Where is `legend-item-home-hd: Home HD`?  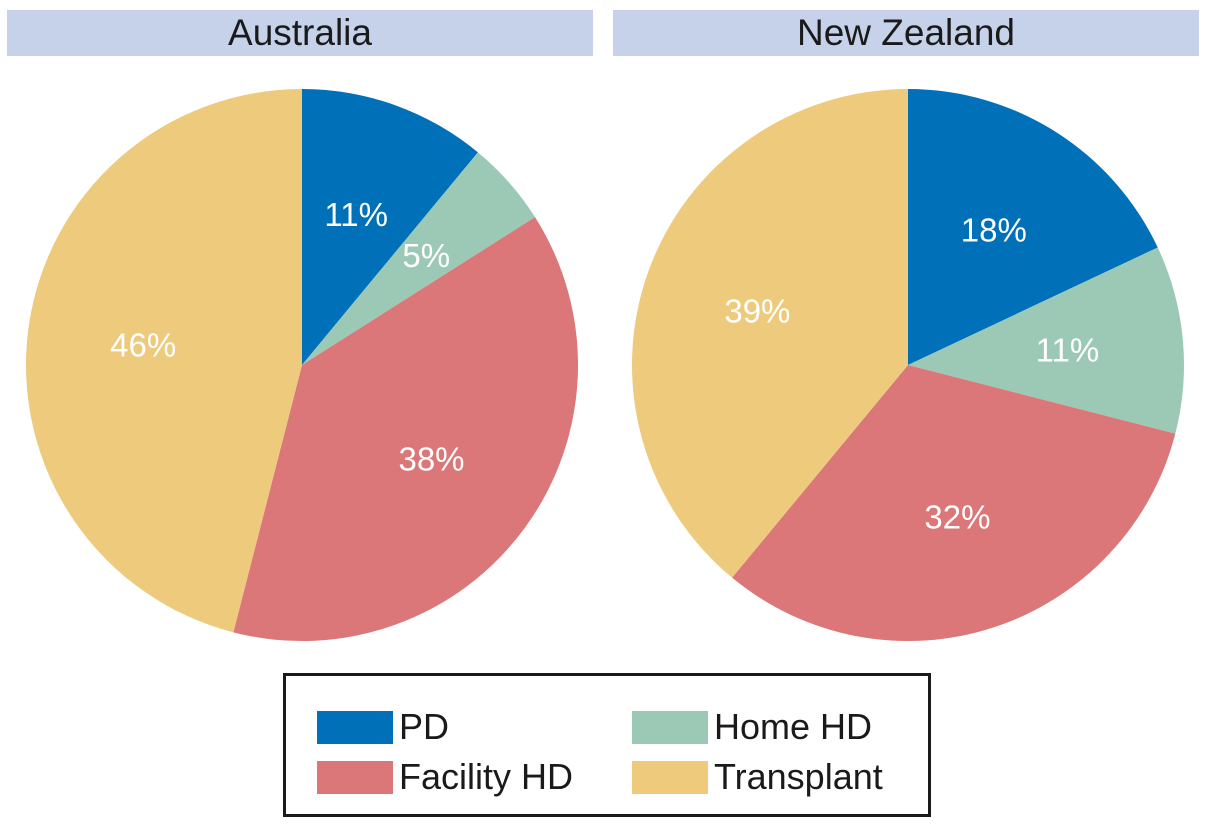 legend-item-home-hd: Home HD is located at coordinates (752, 727).